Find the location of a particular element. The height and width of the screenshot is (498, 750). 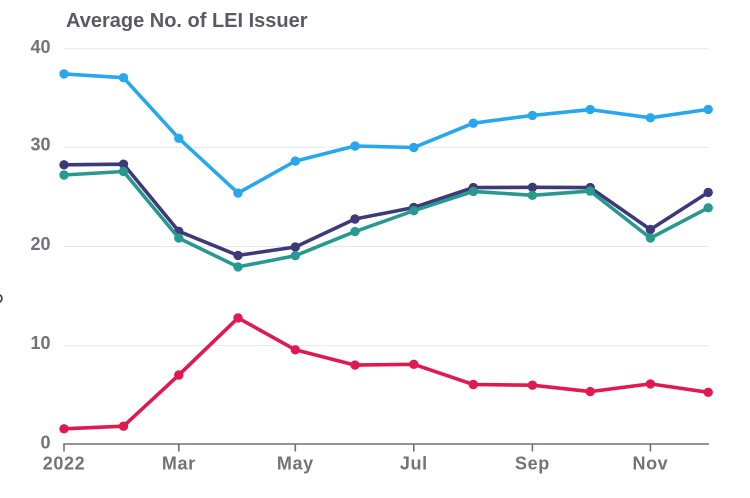

svg-text: Mar is located at coordinates (179, 463).